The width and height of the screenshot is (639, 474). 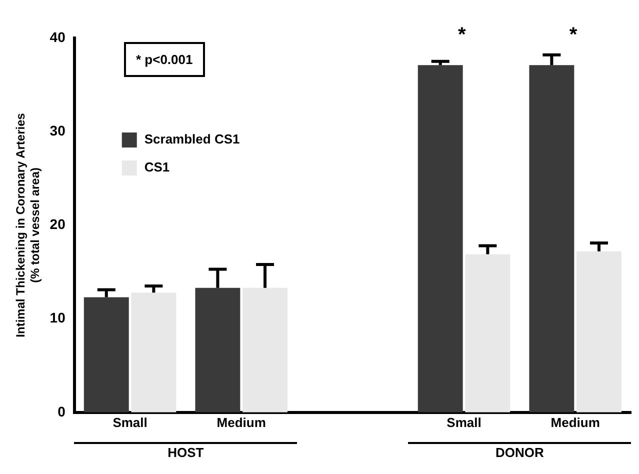 What do you see at coordinates (28, 225) in the screenshot?
I see `y-axis-title: Intimal Thickening in Coronary Arteries (% total vessel area)` at bounding box center [28, 225].